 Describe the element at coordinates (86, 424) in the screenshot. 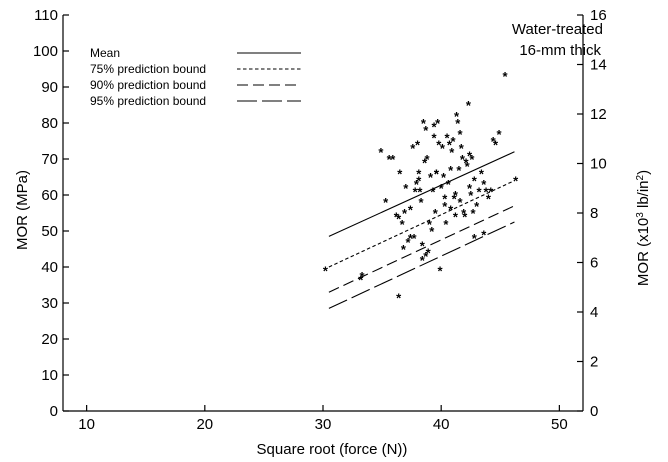

I see `x-tick-label: 10` at that location.